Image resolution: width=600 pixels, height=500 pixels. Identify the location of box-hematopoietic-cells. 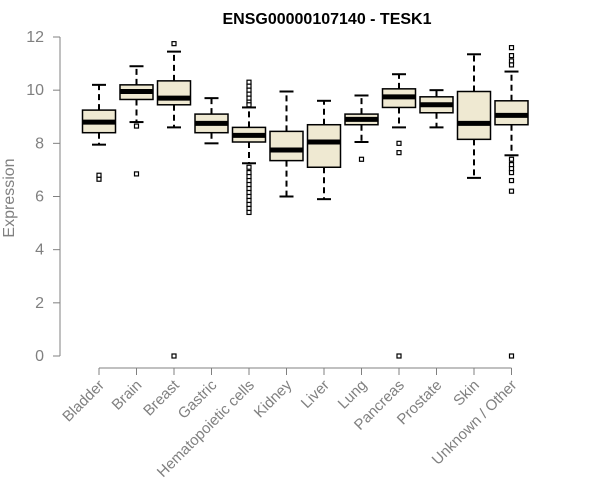
(249, 147).